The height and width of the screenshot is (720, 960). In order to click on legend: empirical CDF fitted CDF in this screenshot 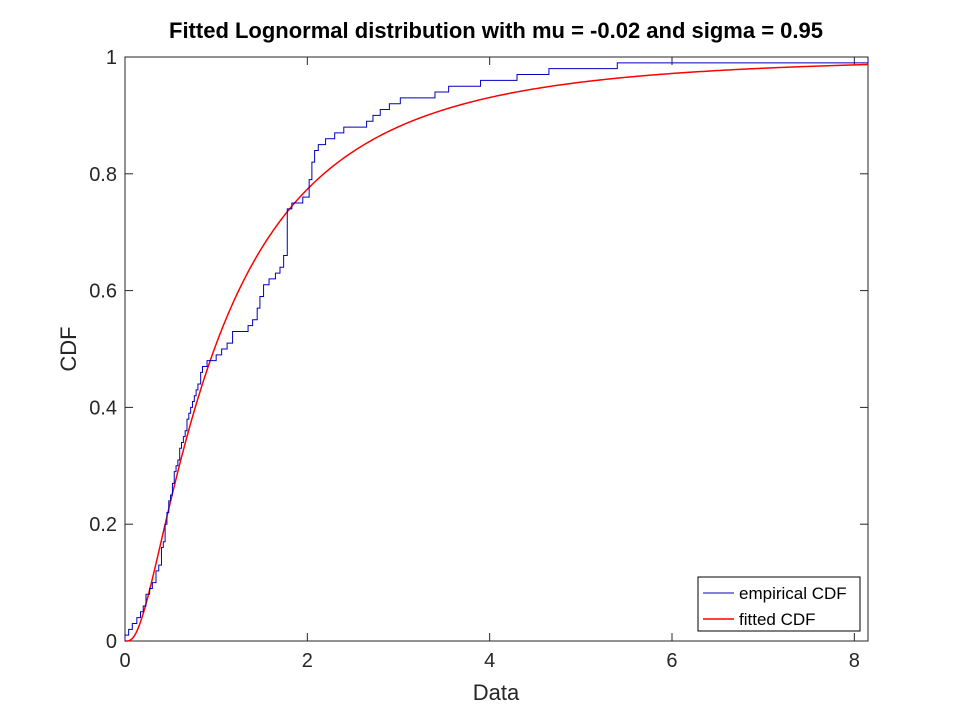, I will do `click(779, 604)`.